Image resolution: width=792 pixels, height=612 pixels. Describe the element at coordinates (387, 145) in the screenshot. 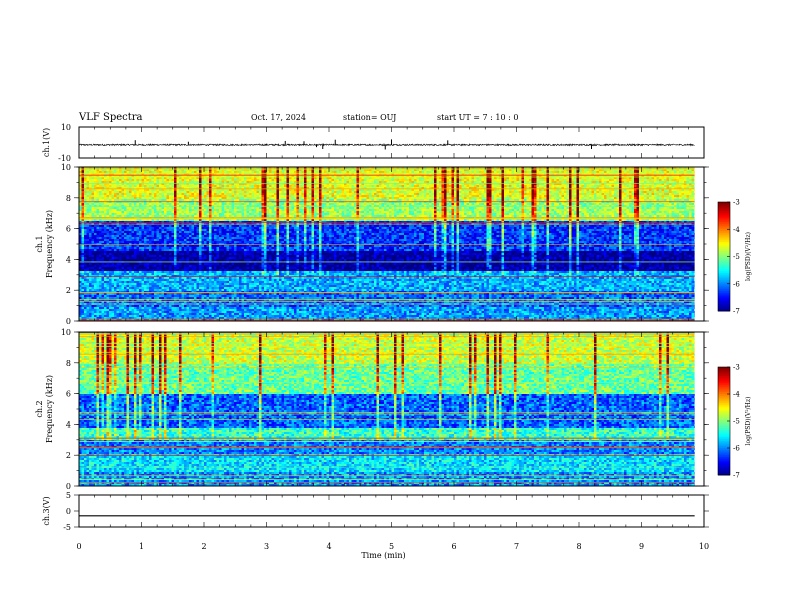

I see `ch1-trace` at that location.